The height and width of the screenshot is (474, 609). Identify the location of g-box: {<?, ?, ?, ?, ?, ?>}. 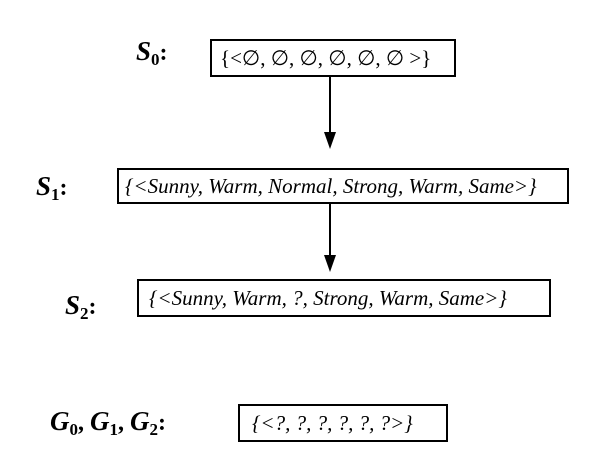
(343, 423).